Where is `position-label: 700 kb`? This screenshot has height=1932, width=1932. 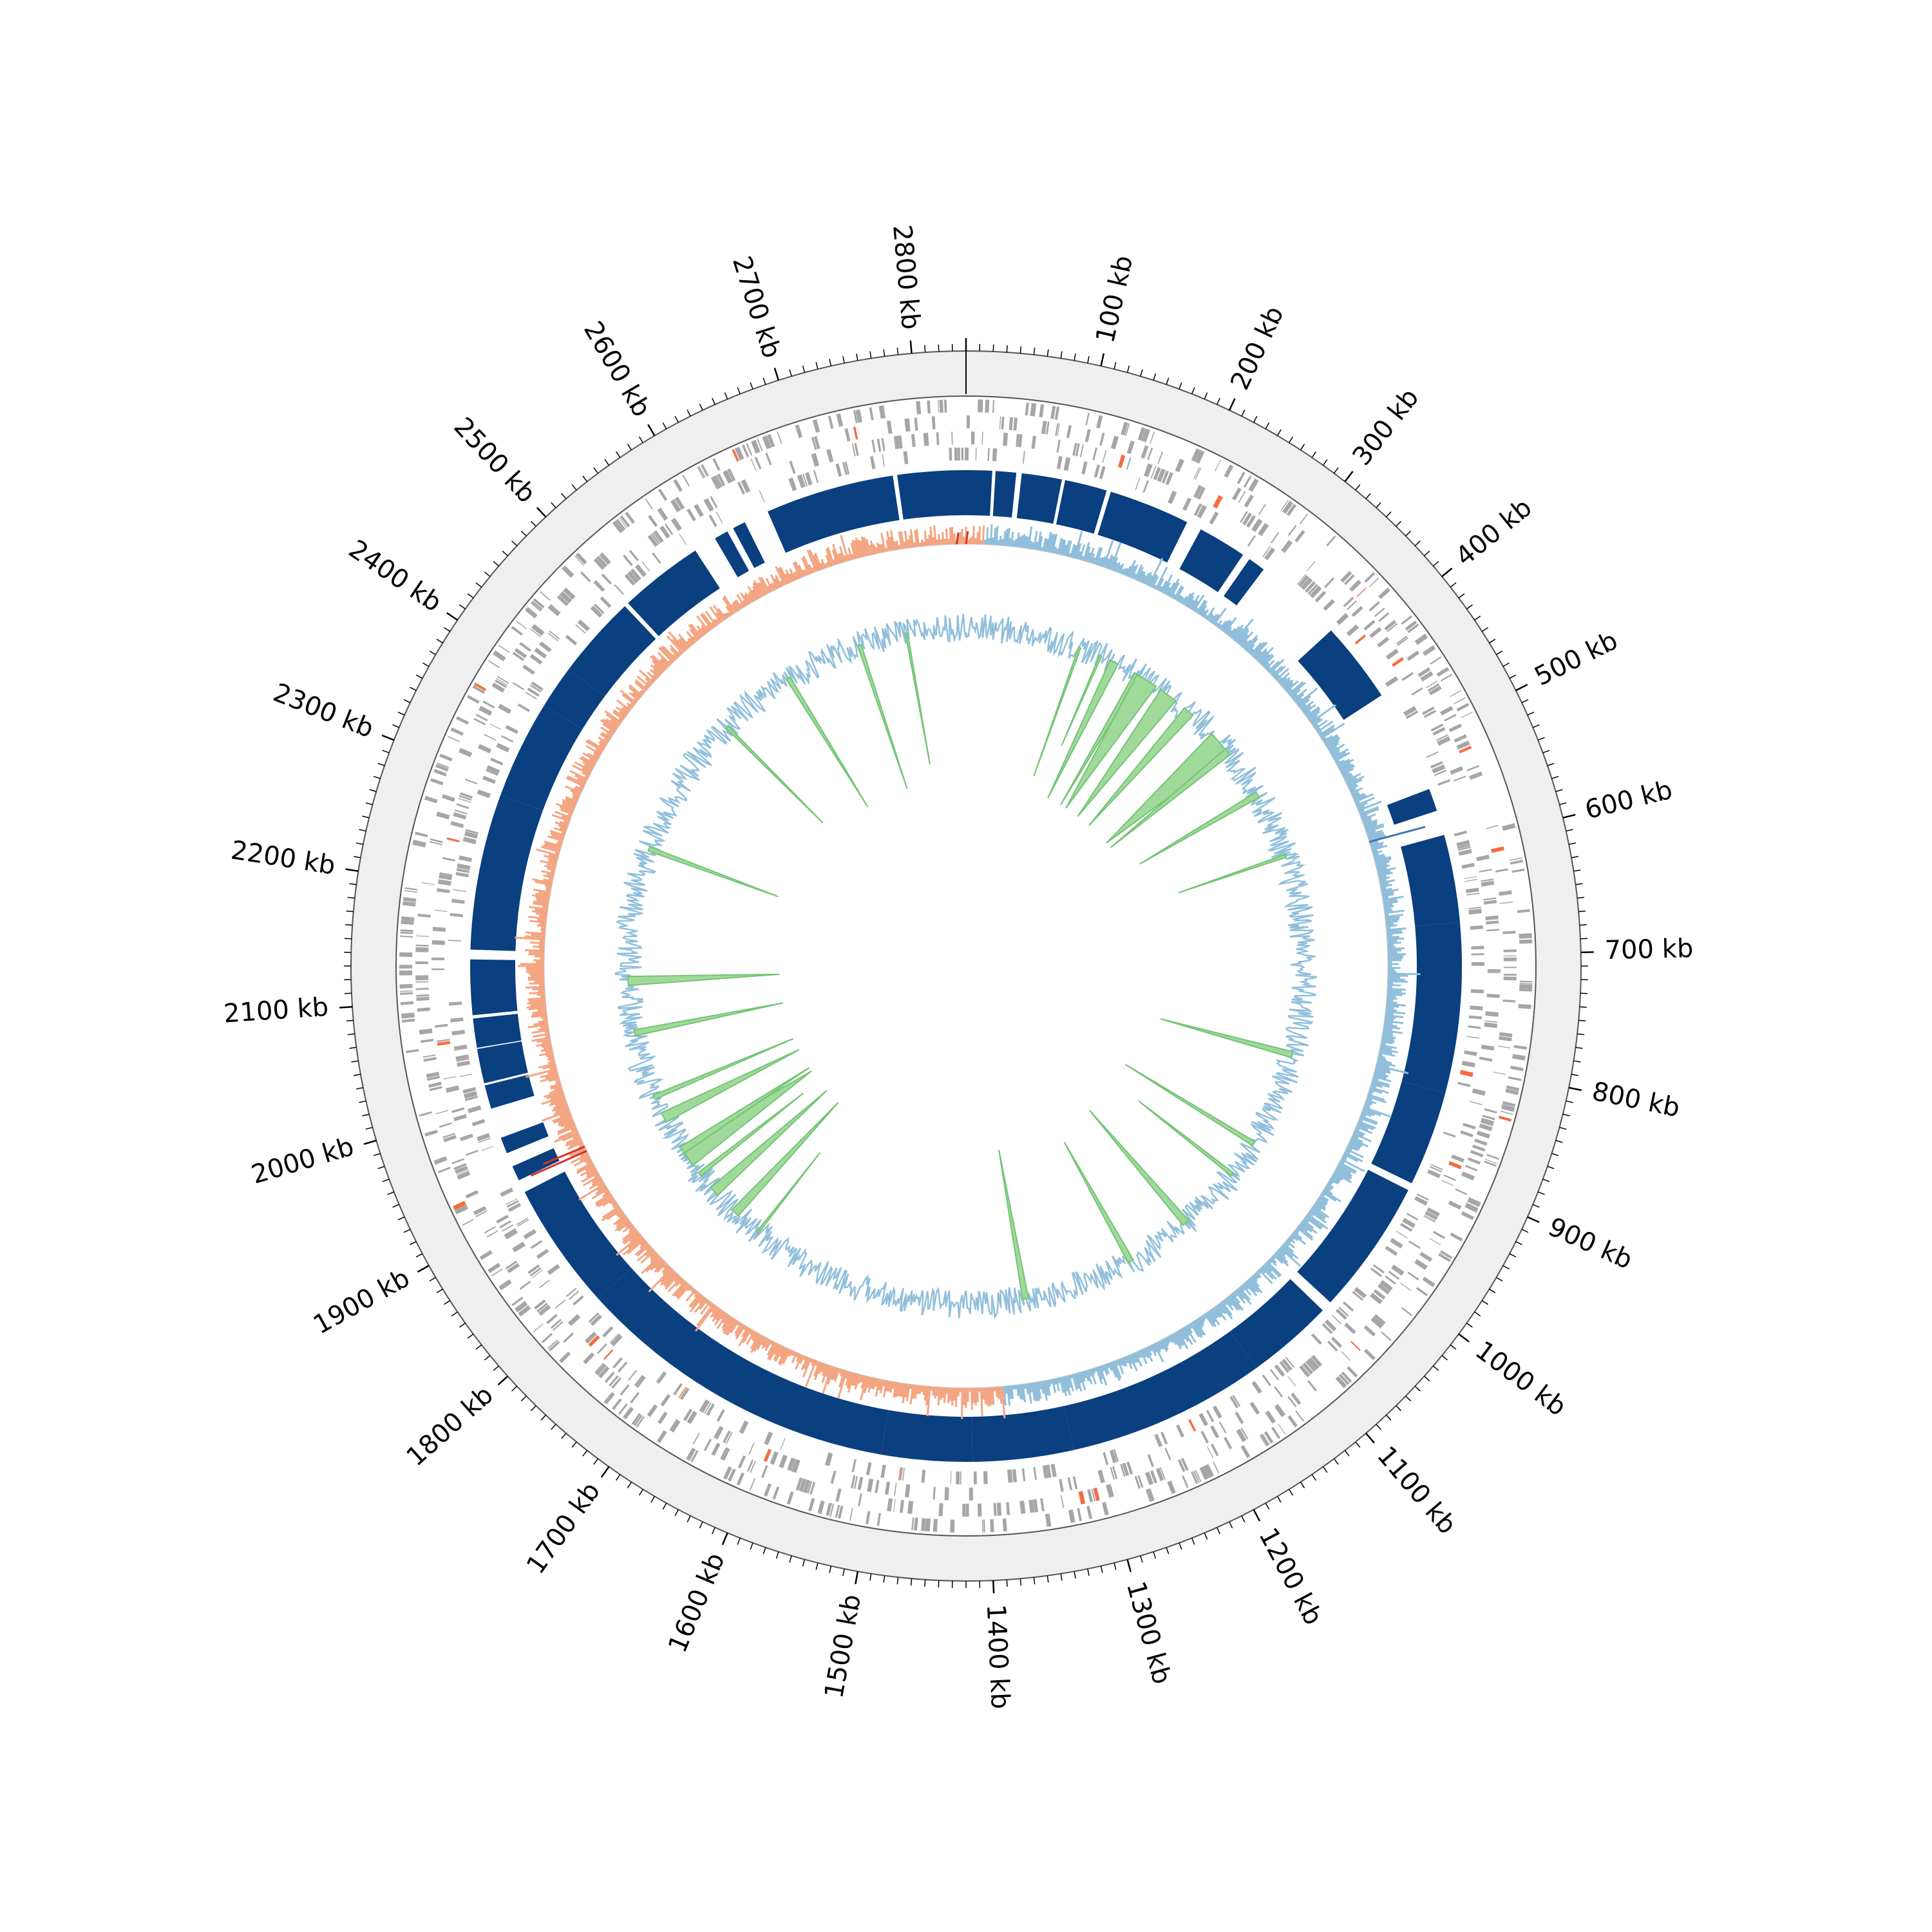 position-label: 700 kb is located at coordinates (1649, 949).